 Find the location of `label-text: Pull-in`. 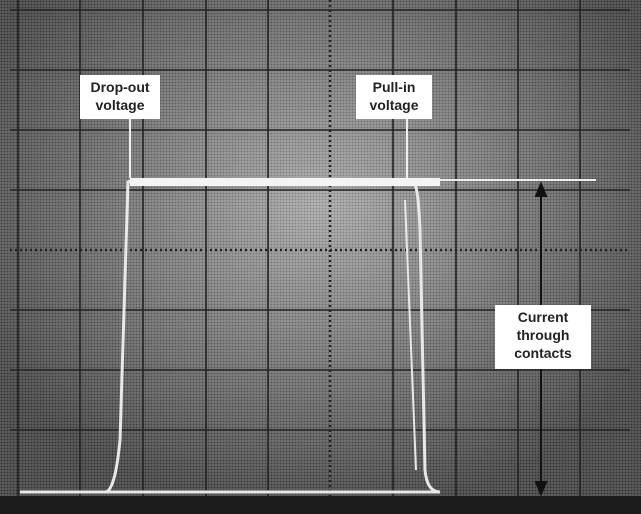

label-text: Pull-in is located at coordinates (394, 87).